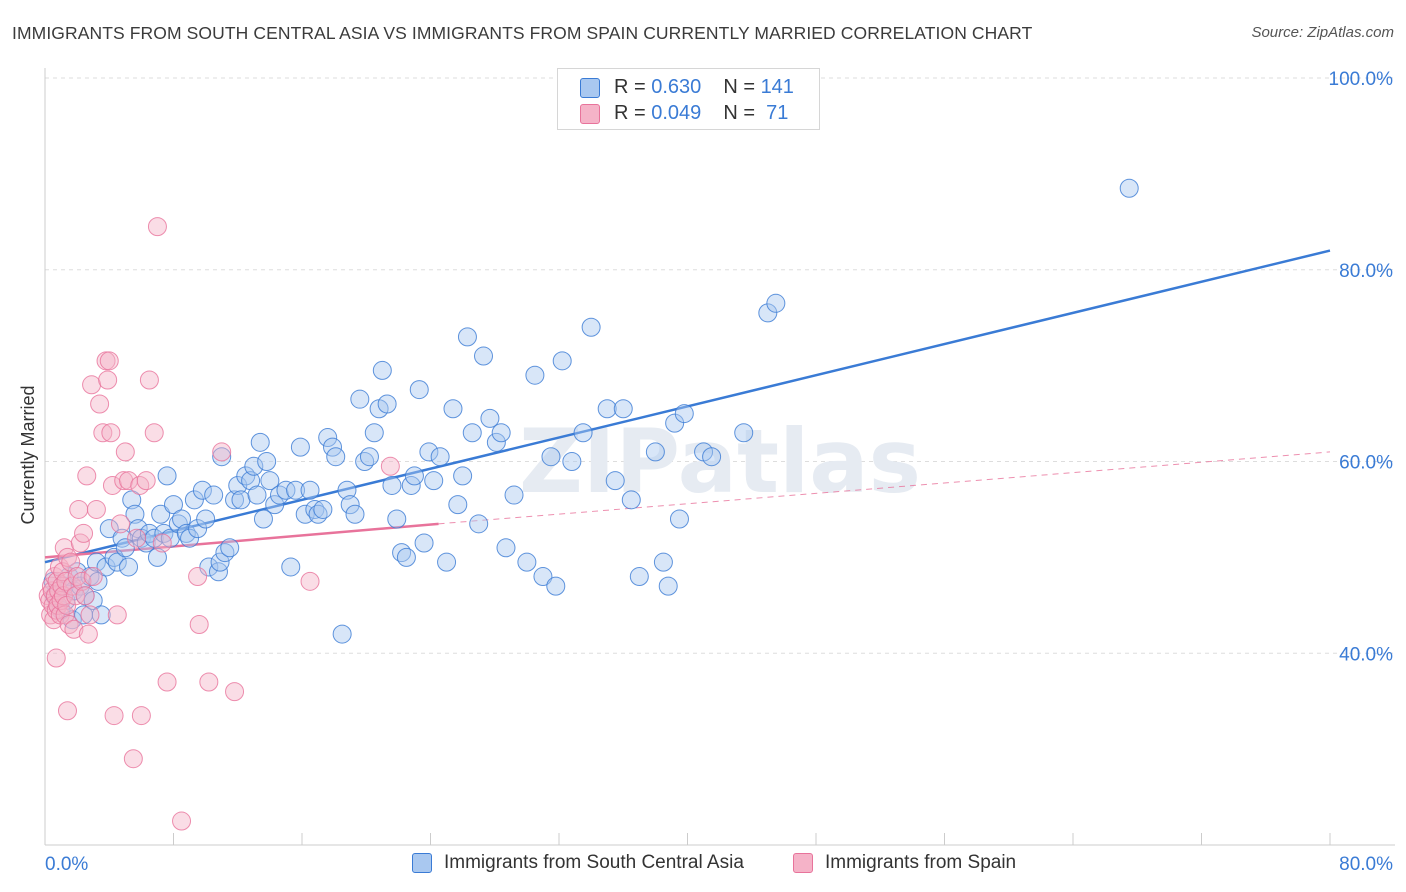 The height and width of the screenshot is (892, 1406). What do you see at coordinates (1366, 271) in the screenshot?
I see `y-tick-label: 80.0%` at bounding box center [1366, 271].